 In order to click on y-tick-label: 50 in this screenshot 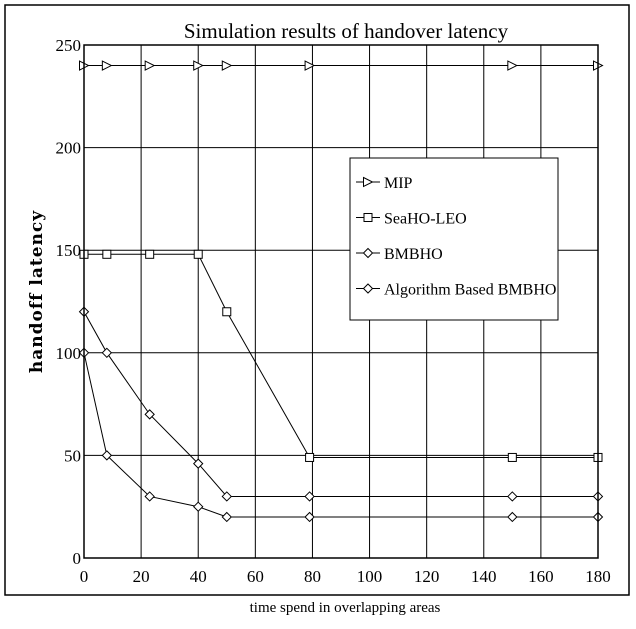, I will do `click(72, 455)`.